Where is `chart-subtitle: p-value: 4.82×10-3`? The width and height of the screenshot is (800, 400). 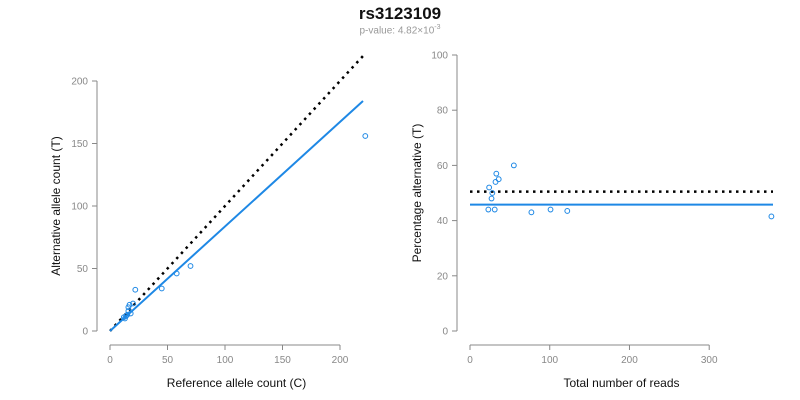
chart-subtitle: p-value: 4.82×10-3 is located at coordinates (400, 30).